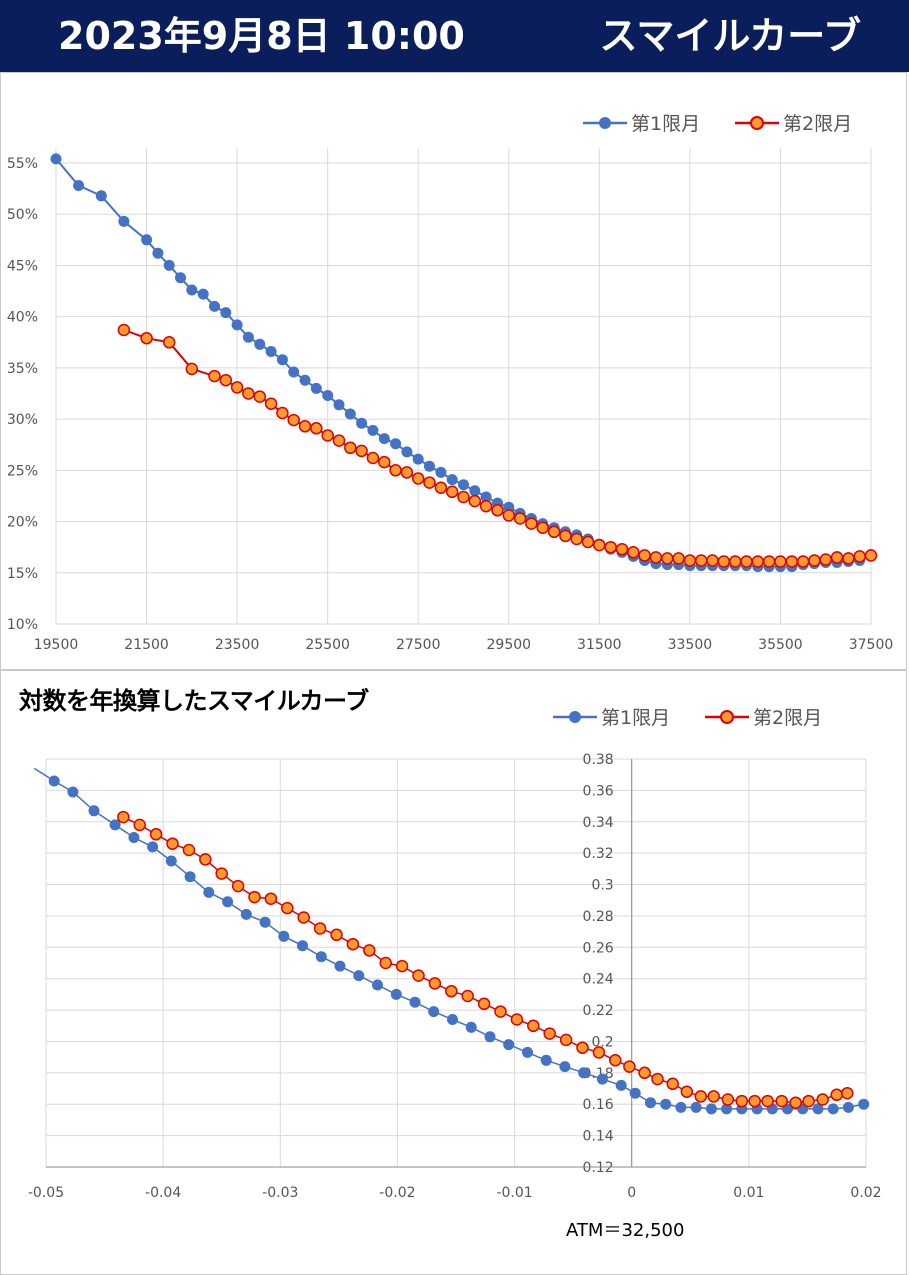 The image size is (909, 1275). I want to click on legend: 第1限月 第2限月, so click(717, 124).